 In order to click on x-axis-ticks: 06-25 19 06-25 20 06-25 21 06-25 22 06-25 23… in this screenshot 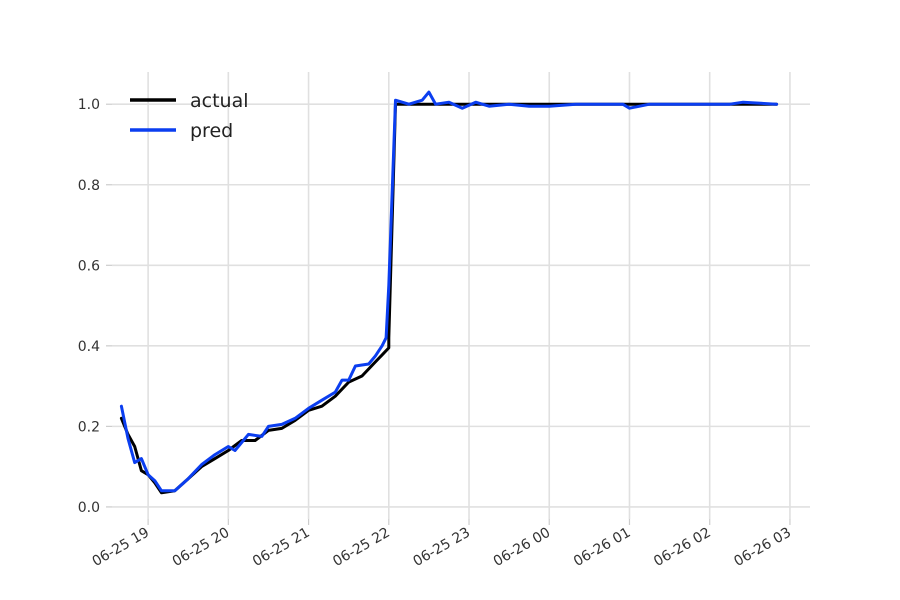, I will do `click(442, 544)`.